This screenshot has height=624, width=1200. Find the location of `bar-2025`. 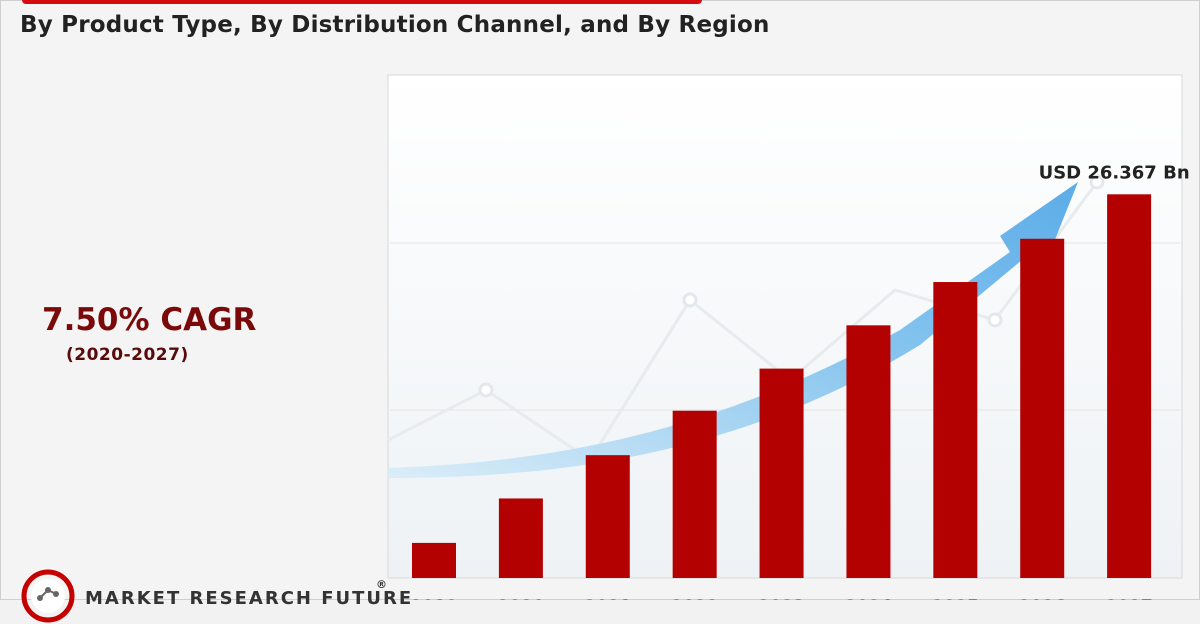

bar-2025 is located at coordinates (955, 430).